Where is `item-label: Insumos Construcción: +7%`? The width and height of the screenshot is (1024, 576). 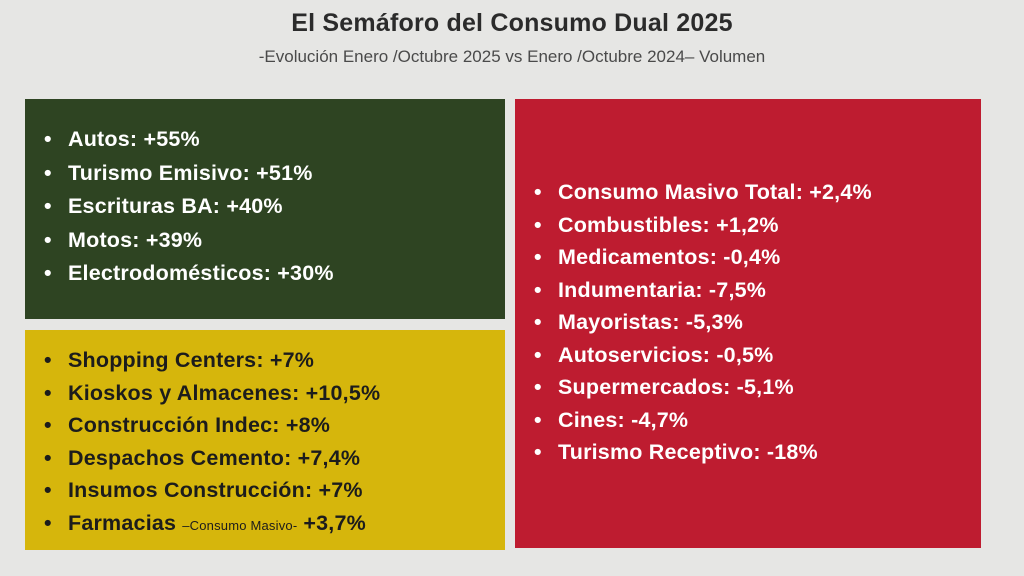
item-label: Insumos Construcción: +7% is located at coordinates (215, 490).